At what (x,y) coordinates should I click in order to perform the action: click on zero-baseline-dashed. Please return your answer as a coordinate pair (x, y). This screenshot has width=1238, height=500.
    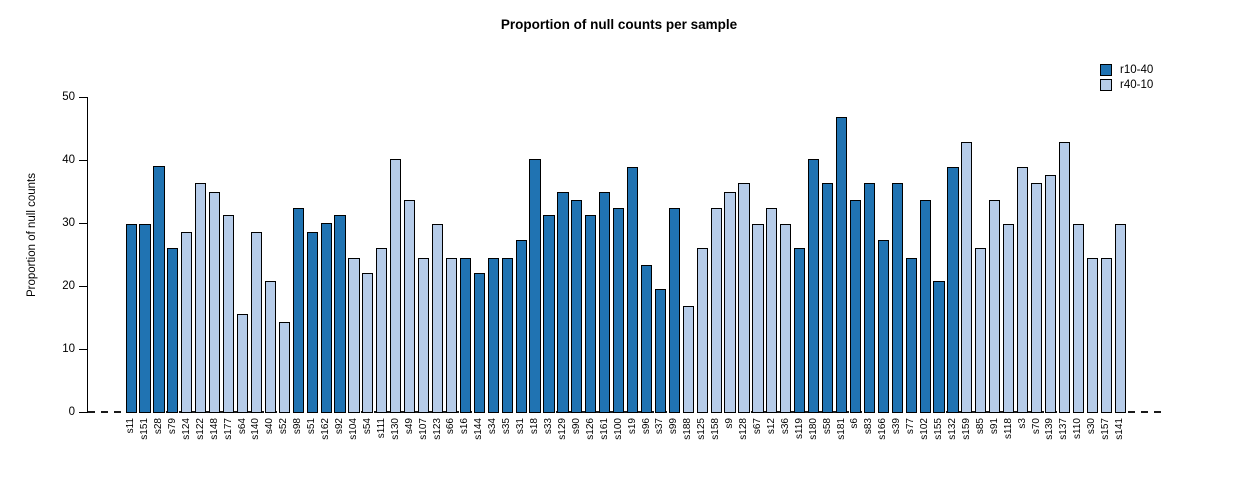
    Looking at the image, I should click on (626, 412).